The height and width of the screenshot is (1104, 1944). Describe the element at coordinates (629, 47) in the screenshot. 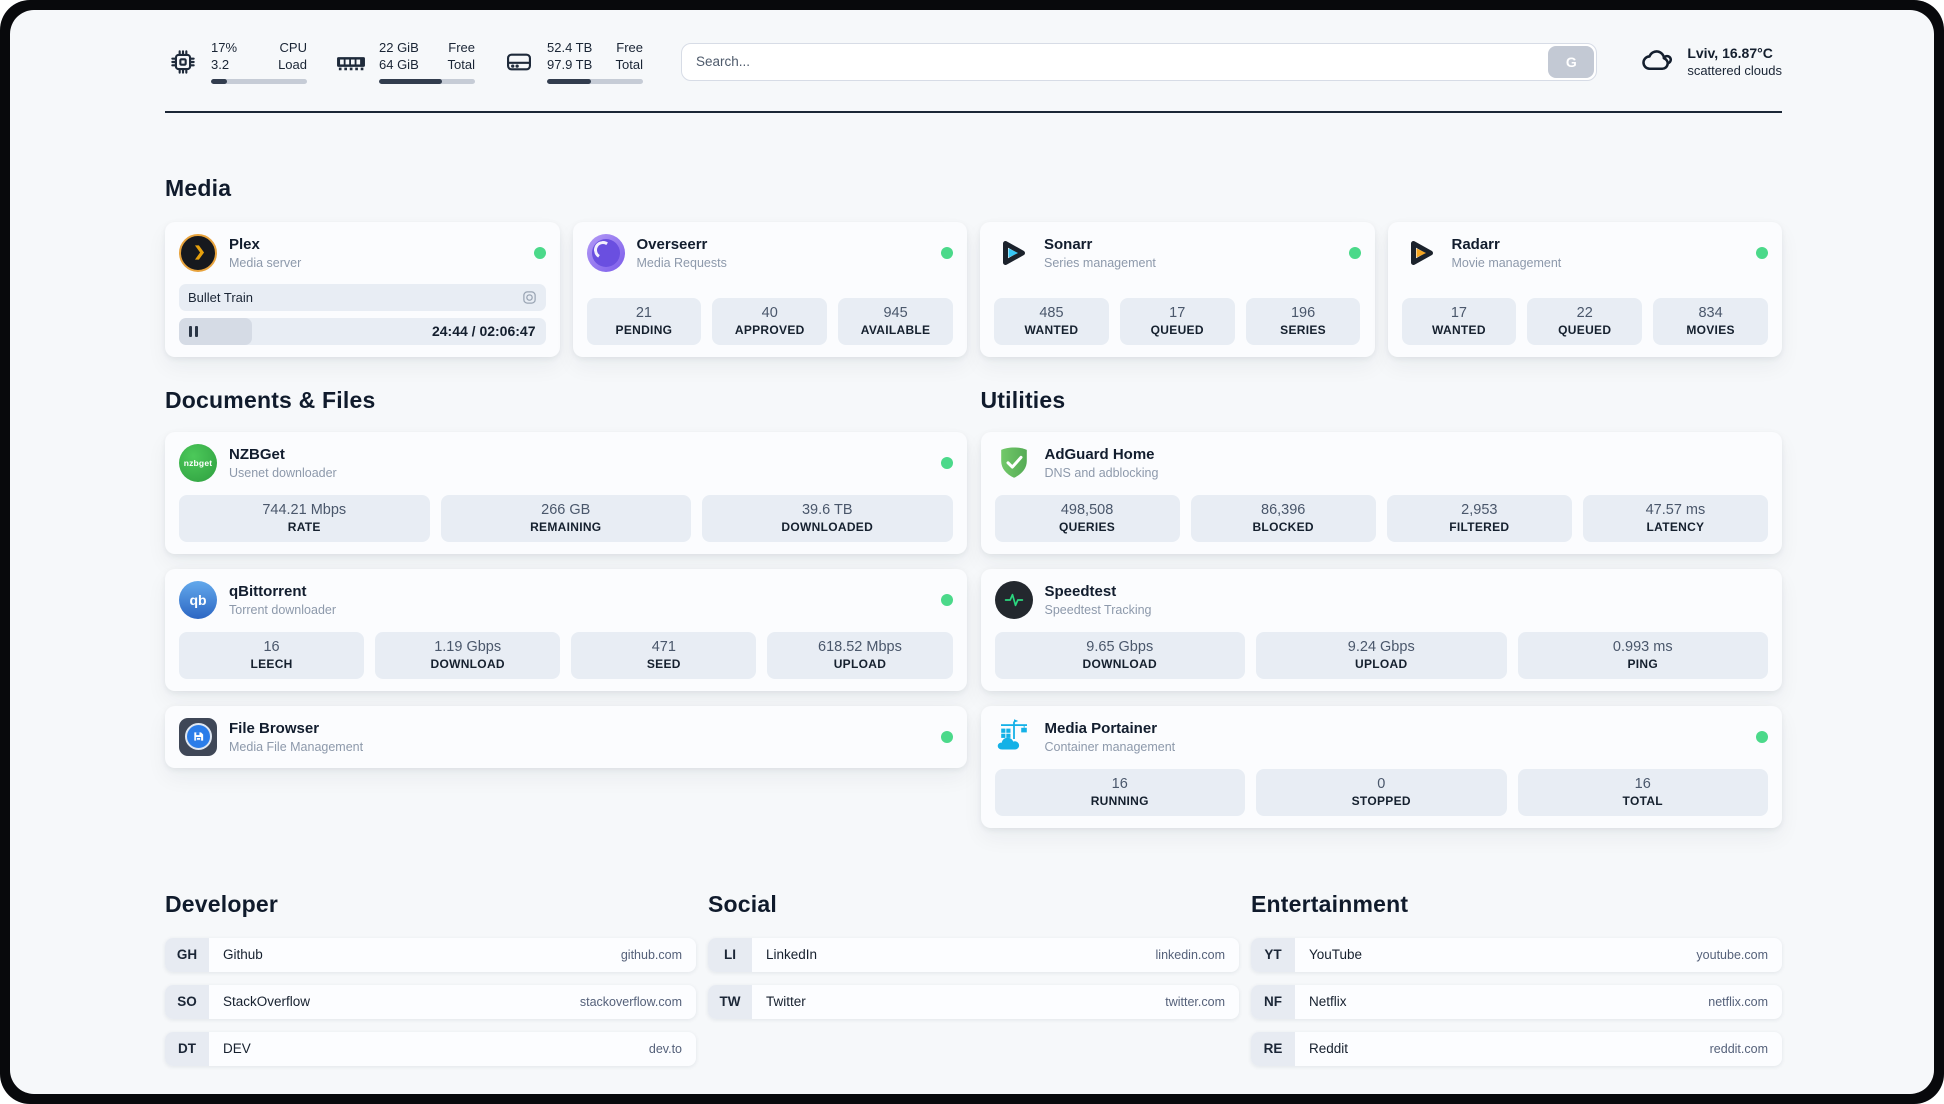

I see `disk-free-label: Free` at that location.